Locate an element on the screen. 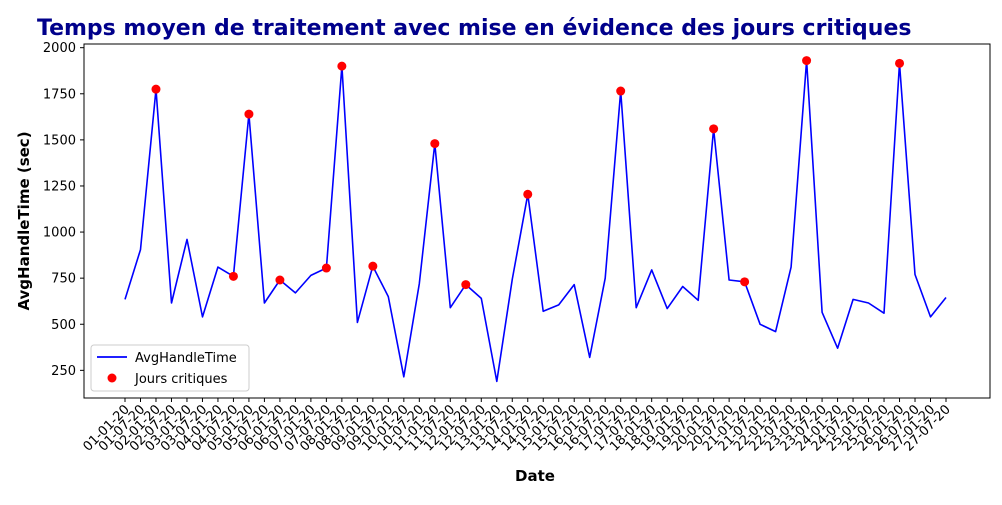 The width and height of the screenshot is (1002, 505). y-tick-label: 1500 is located at coordinates (59, 140).